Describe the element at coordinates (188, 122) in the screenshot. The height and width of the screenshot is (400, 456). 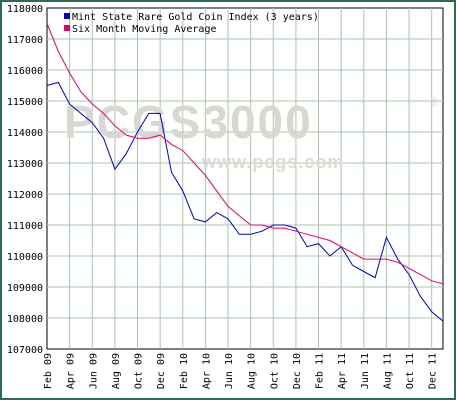
I see `watermark-logo: PCGS3000` at that location.